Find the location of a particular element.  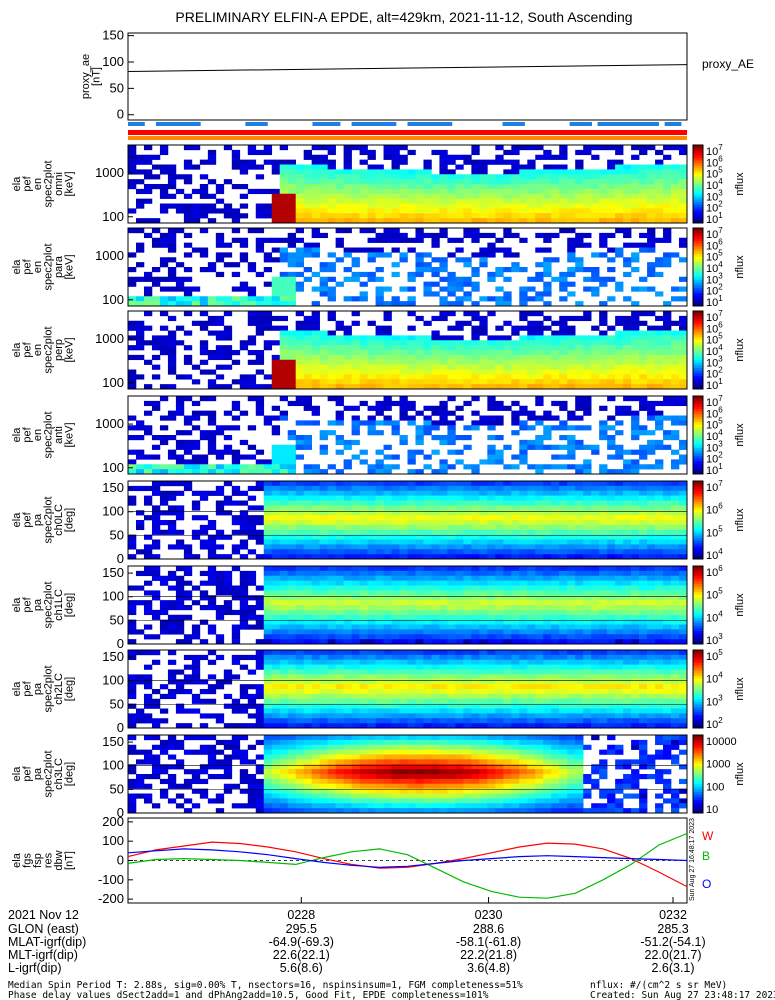

colorbar-frame is located at coordinates (698, 605).